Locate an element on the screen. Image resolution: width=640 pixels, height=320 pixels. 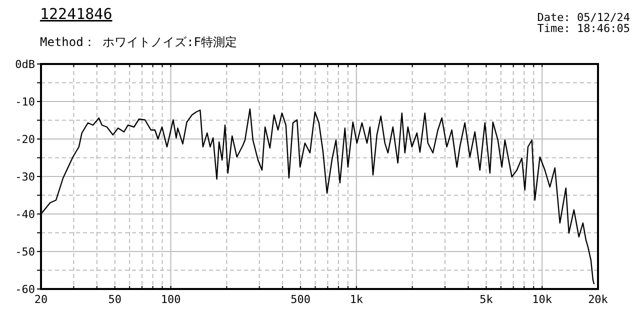
x-tick-label: 500 is located at coordinates (300, 299).